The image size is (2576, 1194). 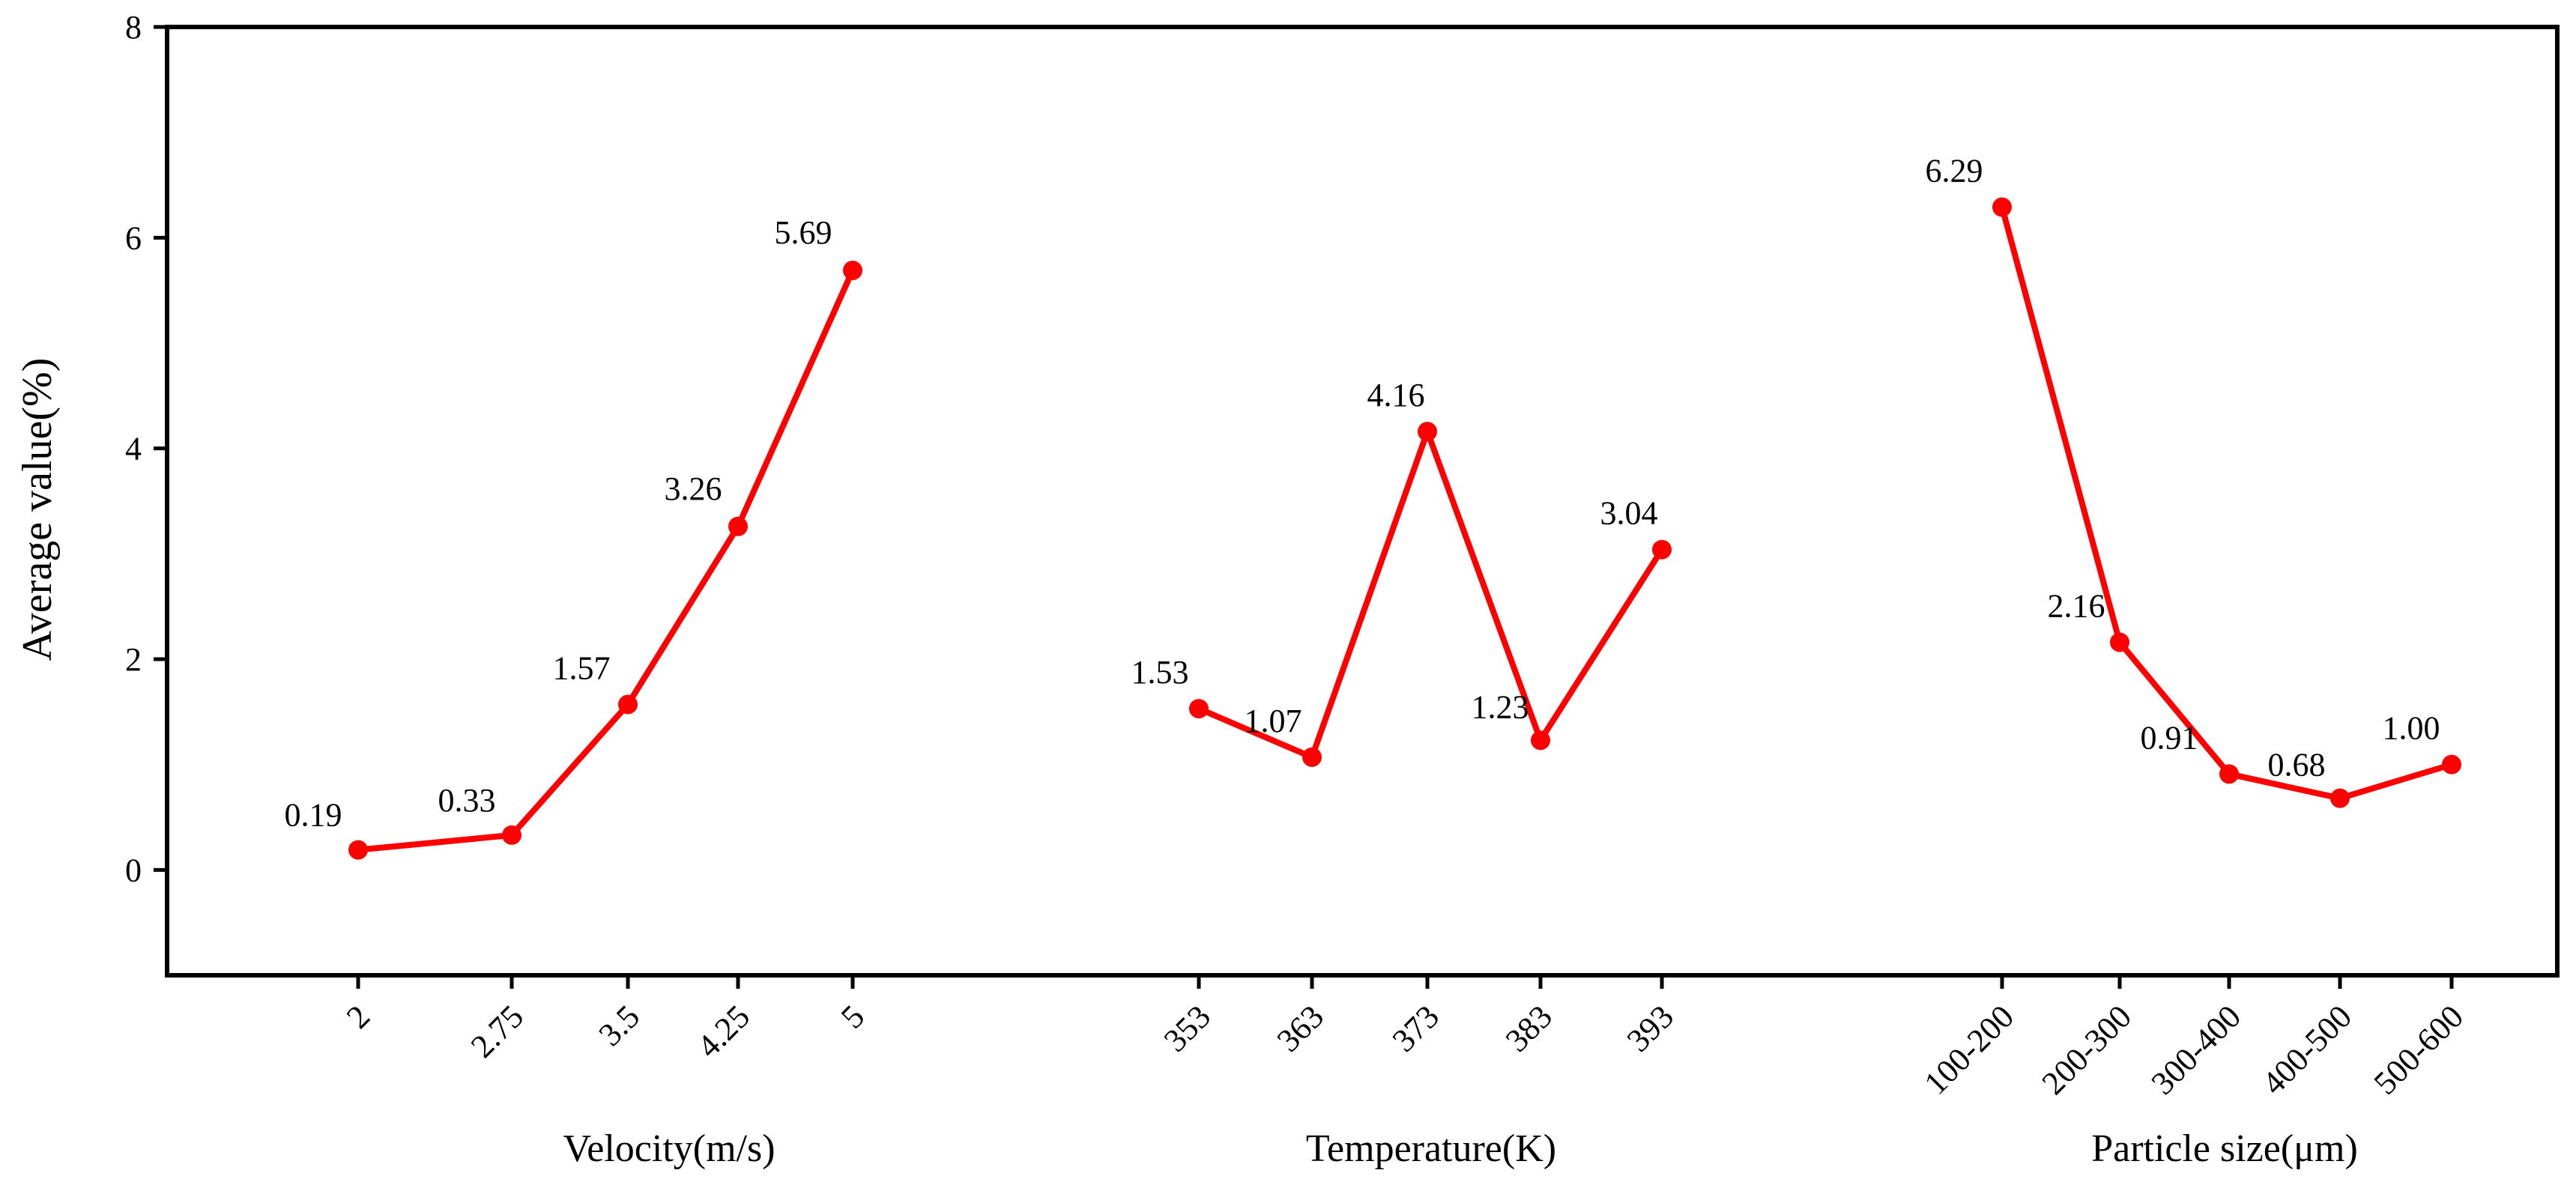 I want to click on x-tick-label: 4.25, so click(x=723, y=1031).